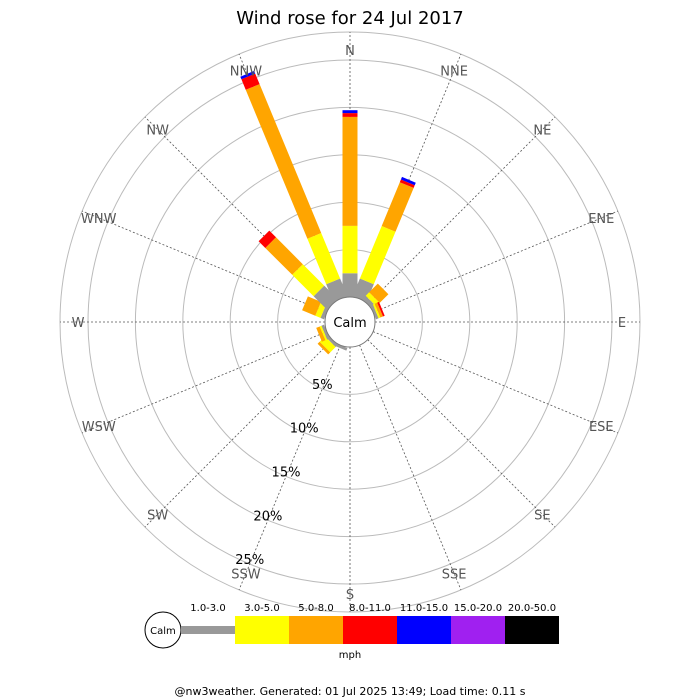 The width and height of the screenshot is (700, 700). I want to click on spoke-ssw, so click(289, 467).